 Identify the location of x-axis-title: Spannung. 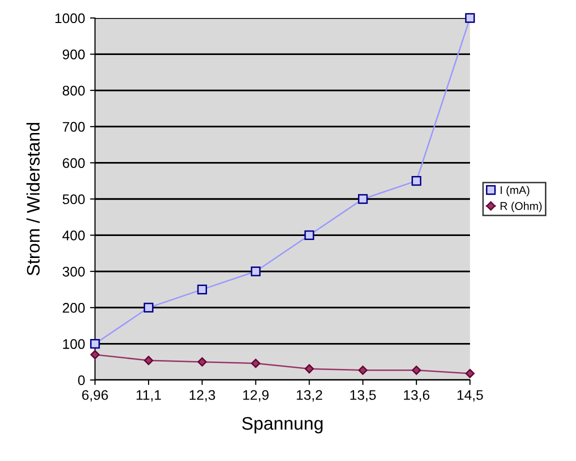
(282, 425).